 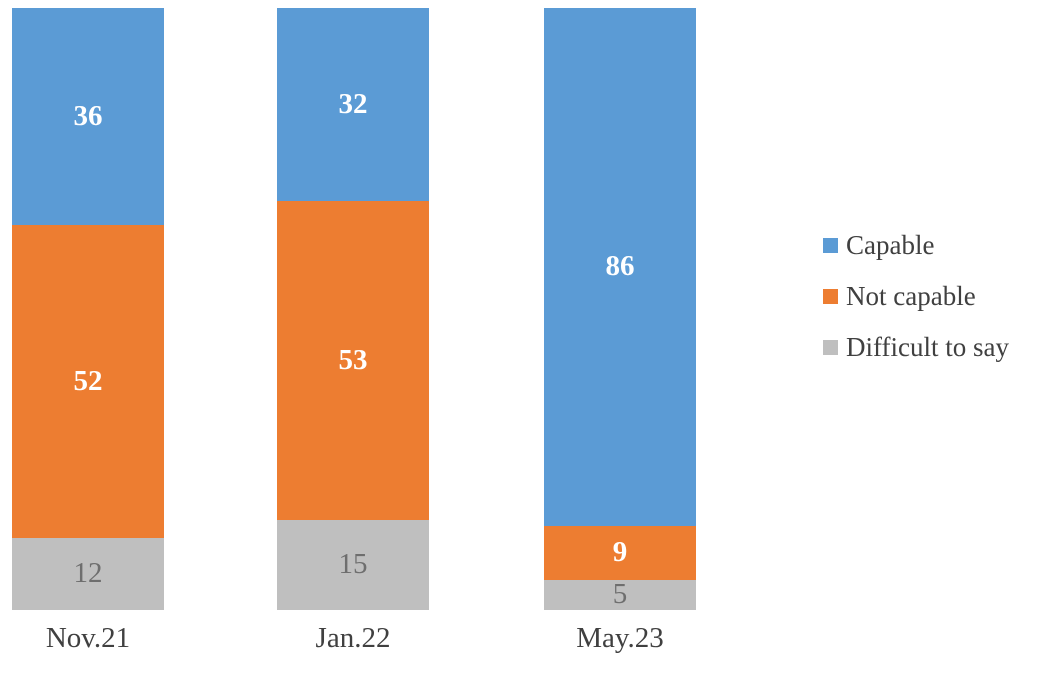 I want to click on legend-label: Difficult to say, so click(x=927, y=347).